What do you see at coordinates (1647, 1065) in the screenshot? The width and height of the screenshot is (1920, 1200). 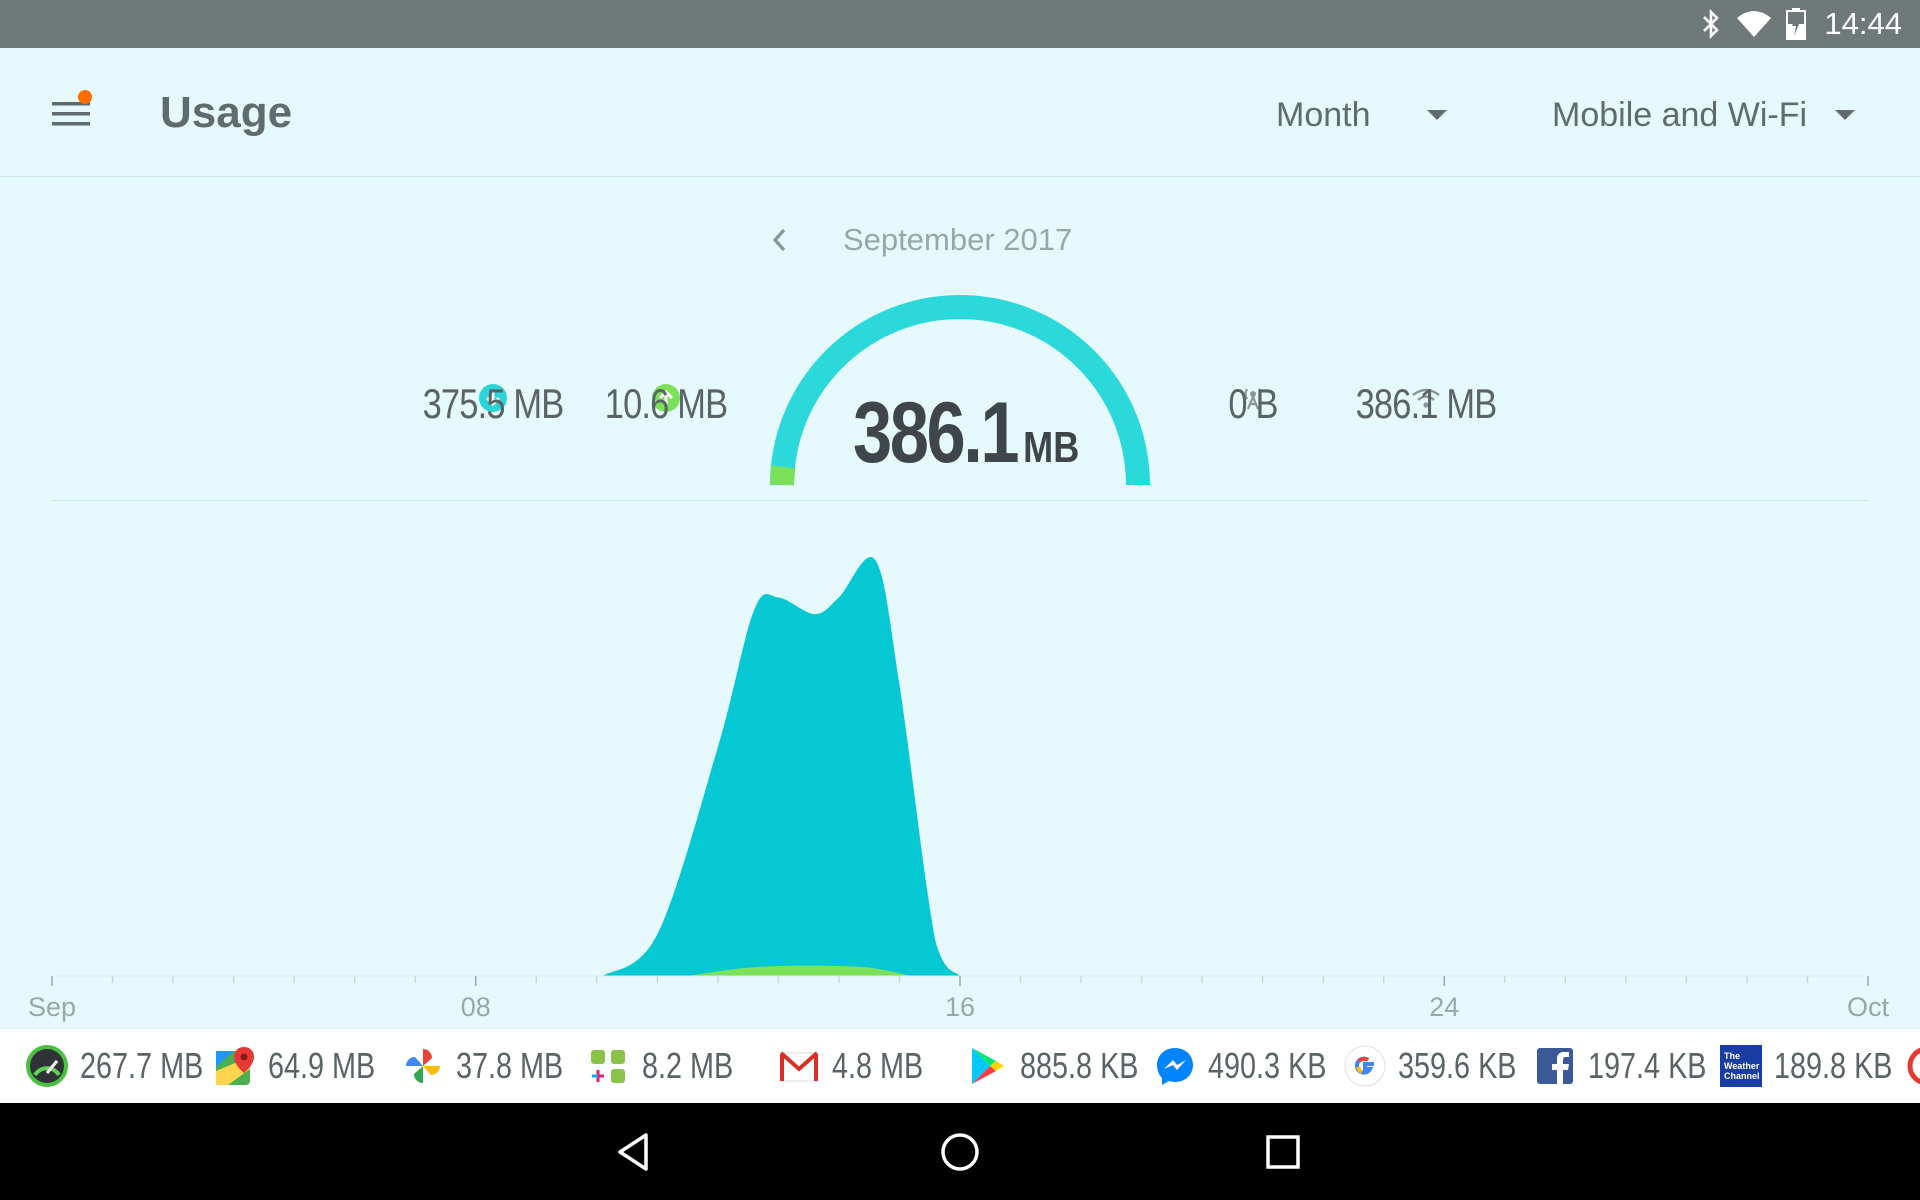 I see `app-item-size: 197.4 KB` at bounding box center [1647, 1065].